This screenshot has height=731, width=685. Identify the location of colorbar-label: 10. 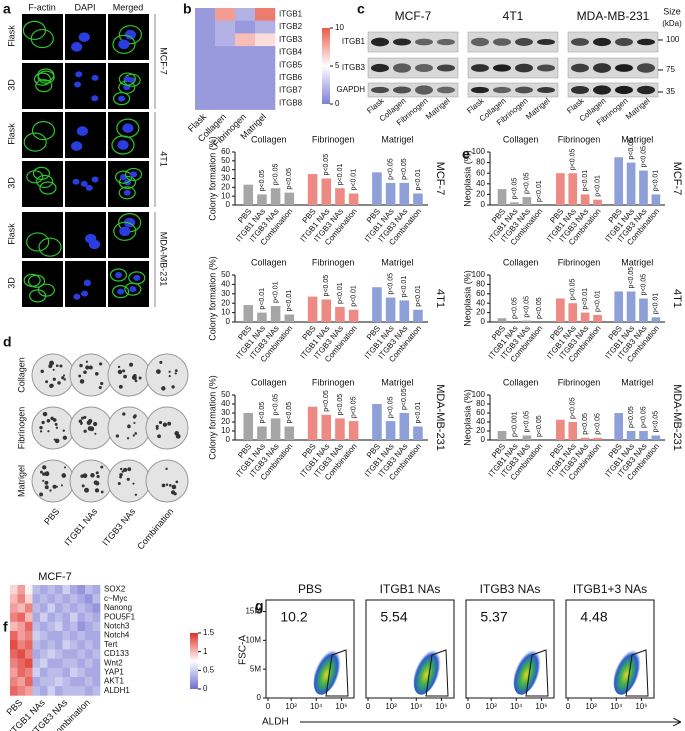
(339, 27).